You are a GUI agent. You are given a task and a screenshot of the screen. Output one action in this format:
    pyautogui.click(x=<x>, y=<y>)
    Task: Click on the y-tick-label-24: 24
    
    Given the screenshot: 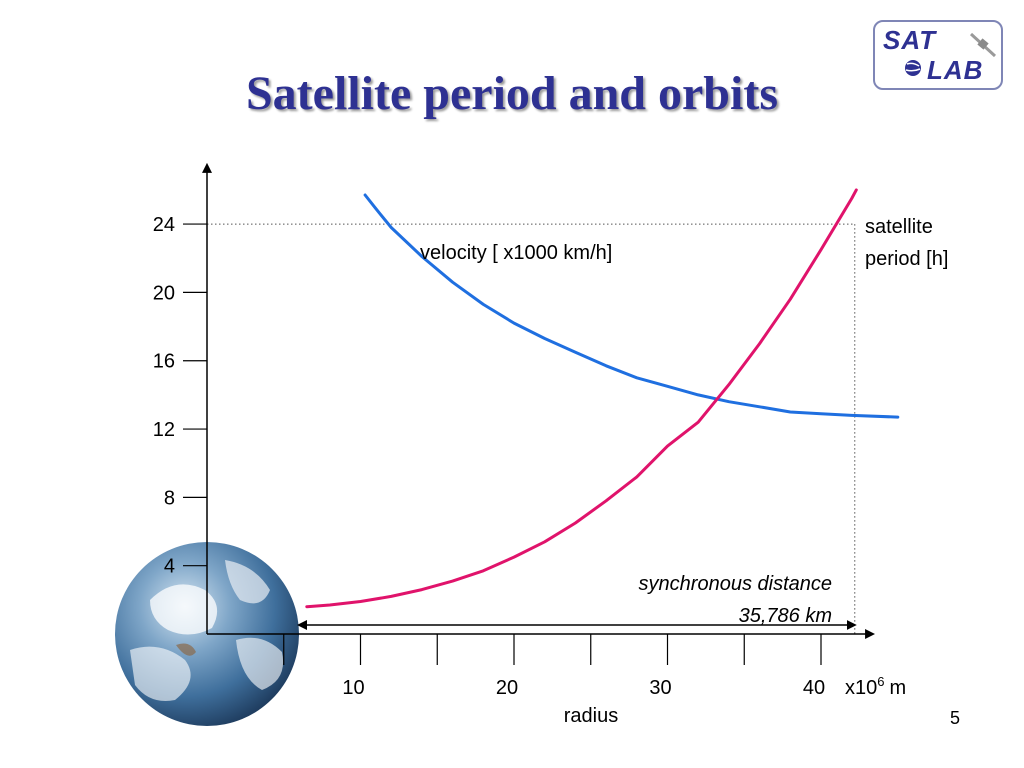 What is the action you would take?
    pyautogui.click(x=164, y=225)
    